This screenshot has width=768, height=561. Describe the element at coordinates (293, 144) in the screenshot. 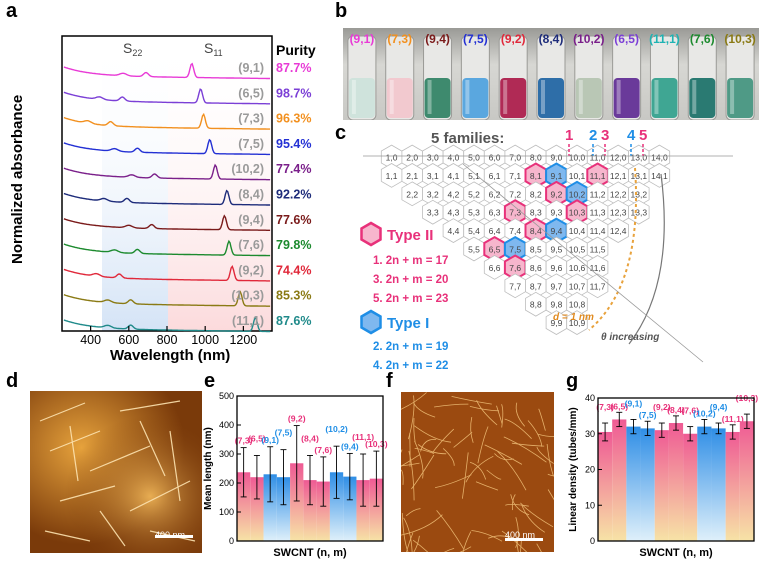

I see `purity-value: 95.4%` at that location.